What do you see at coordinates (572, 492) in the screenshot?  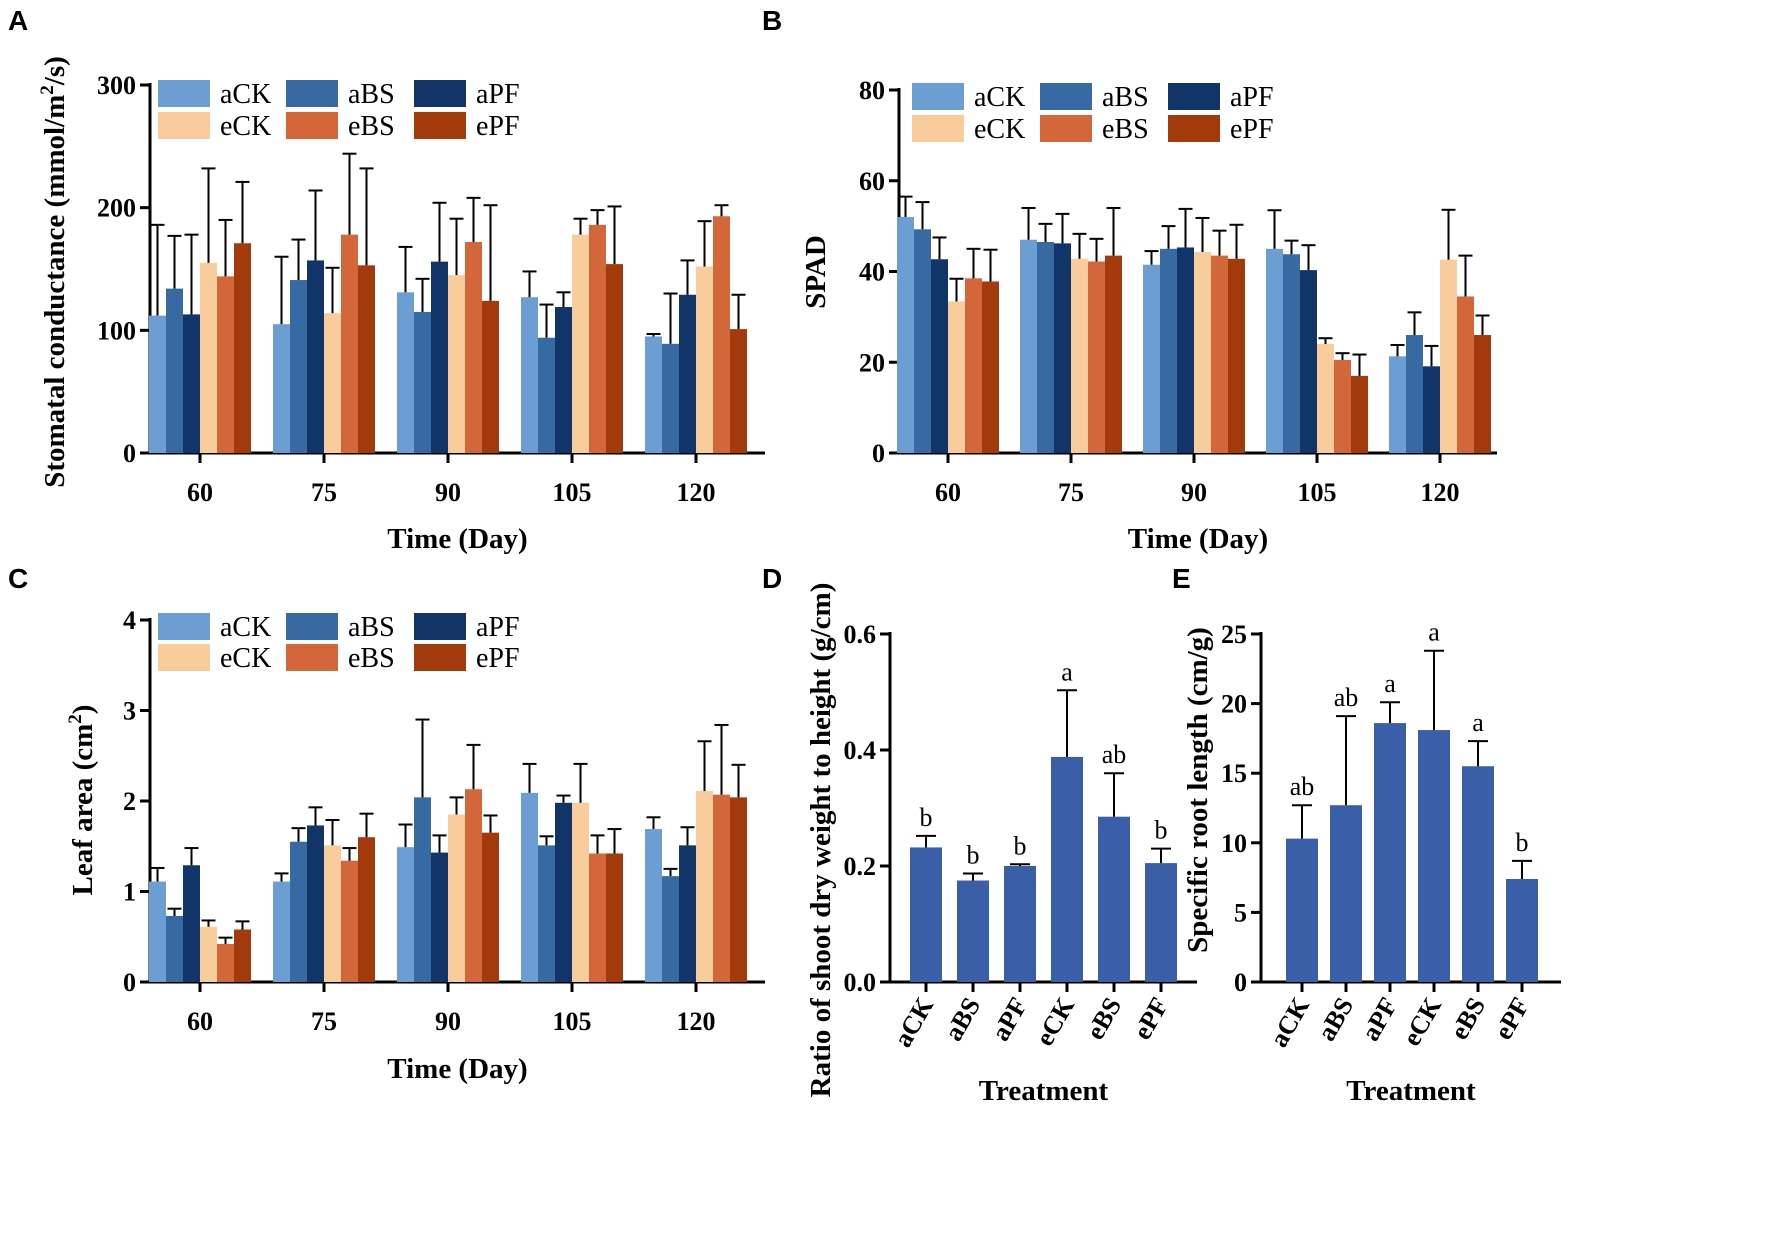 I see `x-tick-label: 105` at bounding box center [572, 492].